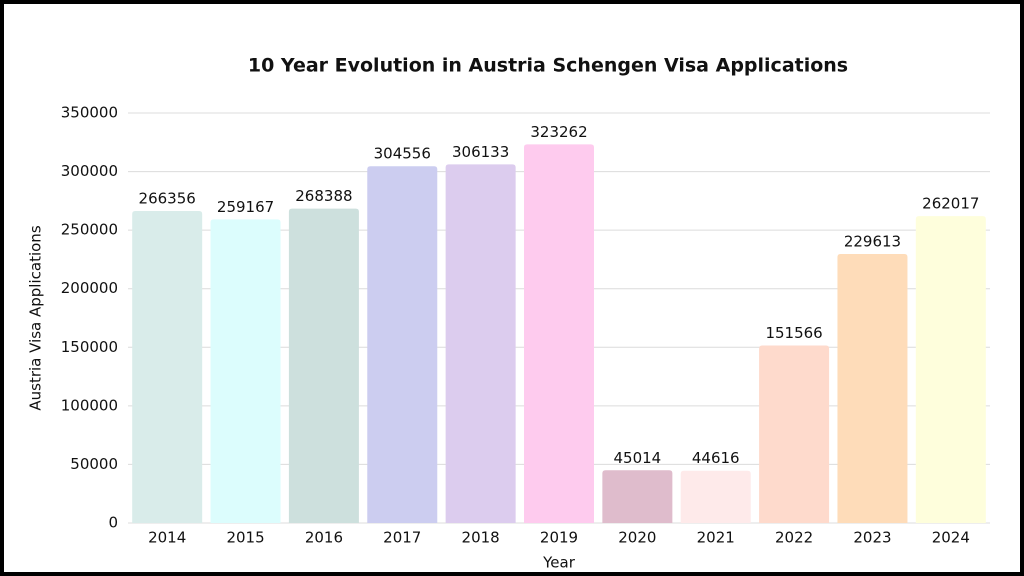 The image size is (1024, 576). I want to click on data-label: 259167, so click(245, 207).